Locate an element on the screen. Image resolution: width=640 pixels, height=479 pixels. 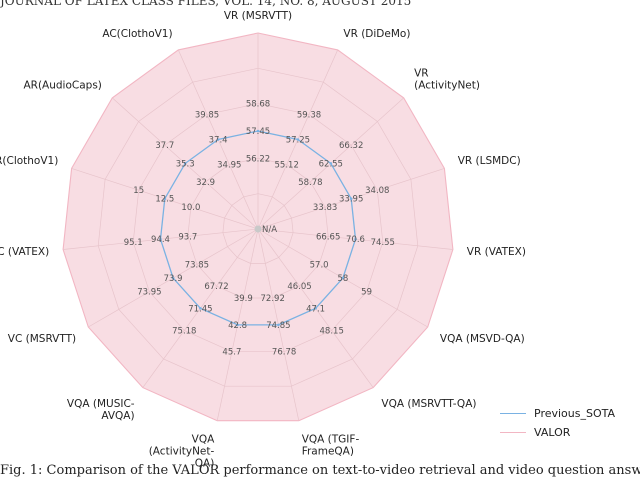
tick-valor-vr-msrvtt: 58.68 is located at coordinates (258, 105).